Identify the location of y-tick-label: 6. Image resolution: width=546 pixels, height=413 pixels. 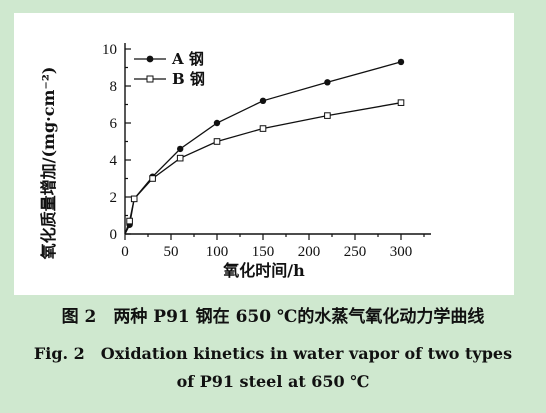
(114, 124).